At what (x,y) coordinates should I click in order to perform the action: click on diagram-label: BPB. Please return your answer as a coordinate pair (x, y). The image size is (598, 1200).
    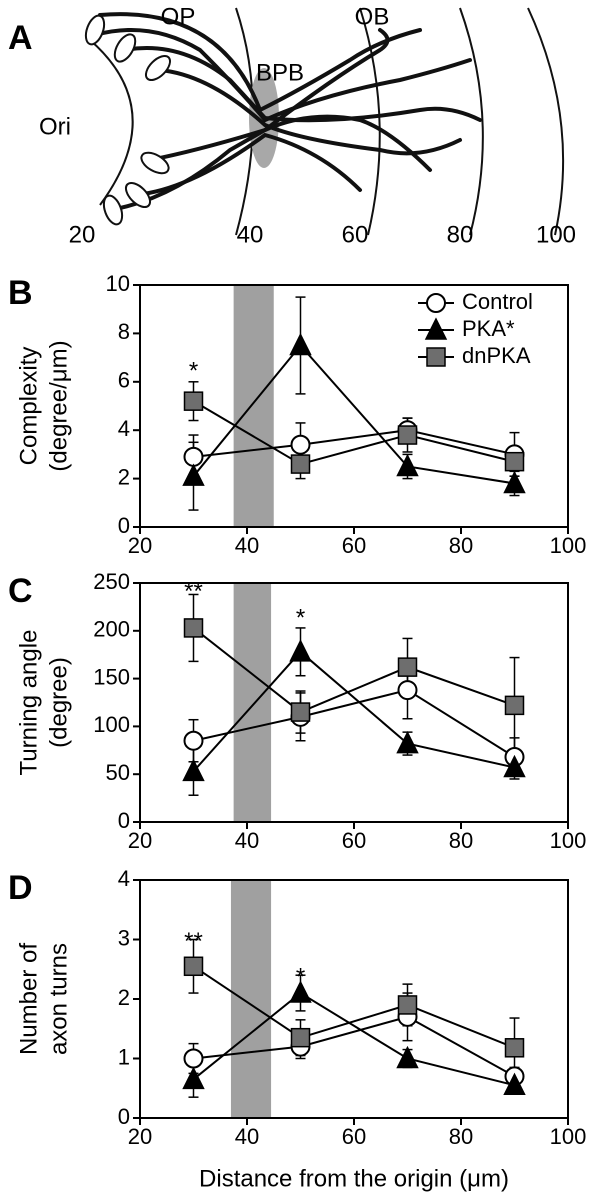
    Looking at the image, I should click on (280, 72).